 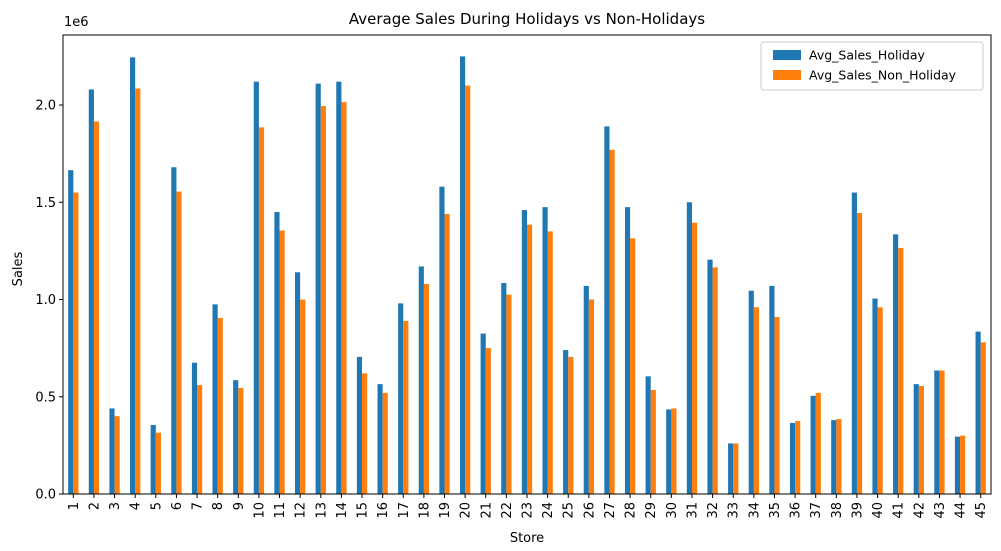 I want to click on x-tick-label: 17, so click(x=404, y=510).